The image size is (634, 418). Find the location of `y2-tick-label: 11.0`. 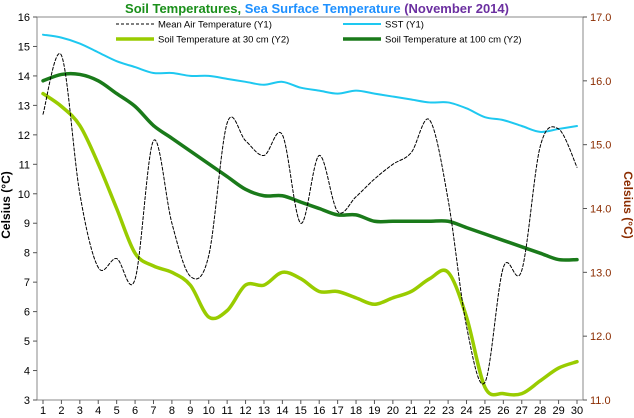

y2-tick-label: 11.0 is located at coordinates (600, 401).